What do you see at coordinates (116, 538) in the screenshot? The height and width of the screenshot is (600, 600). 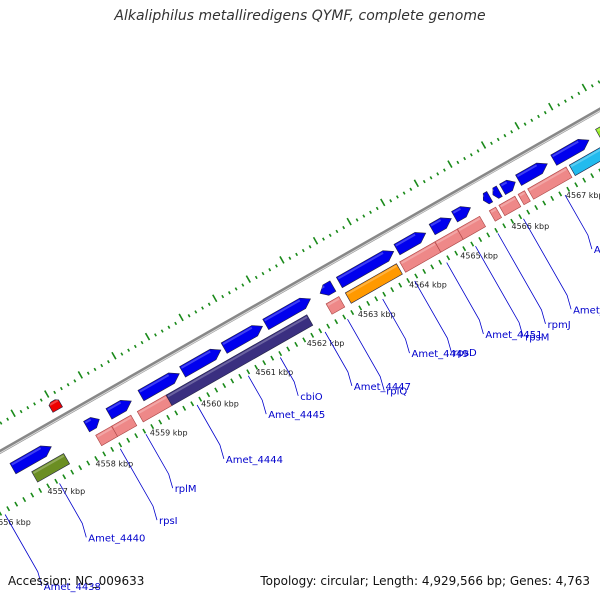 I see `gene-label: Amet_4440` at bounding box center [116, 538].